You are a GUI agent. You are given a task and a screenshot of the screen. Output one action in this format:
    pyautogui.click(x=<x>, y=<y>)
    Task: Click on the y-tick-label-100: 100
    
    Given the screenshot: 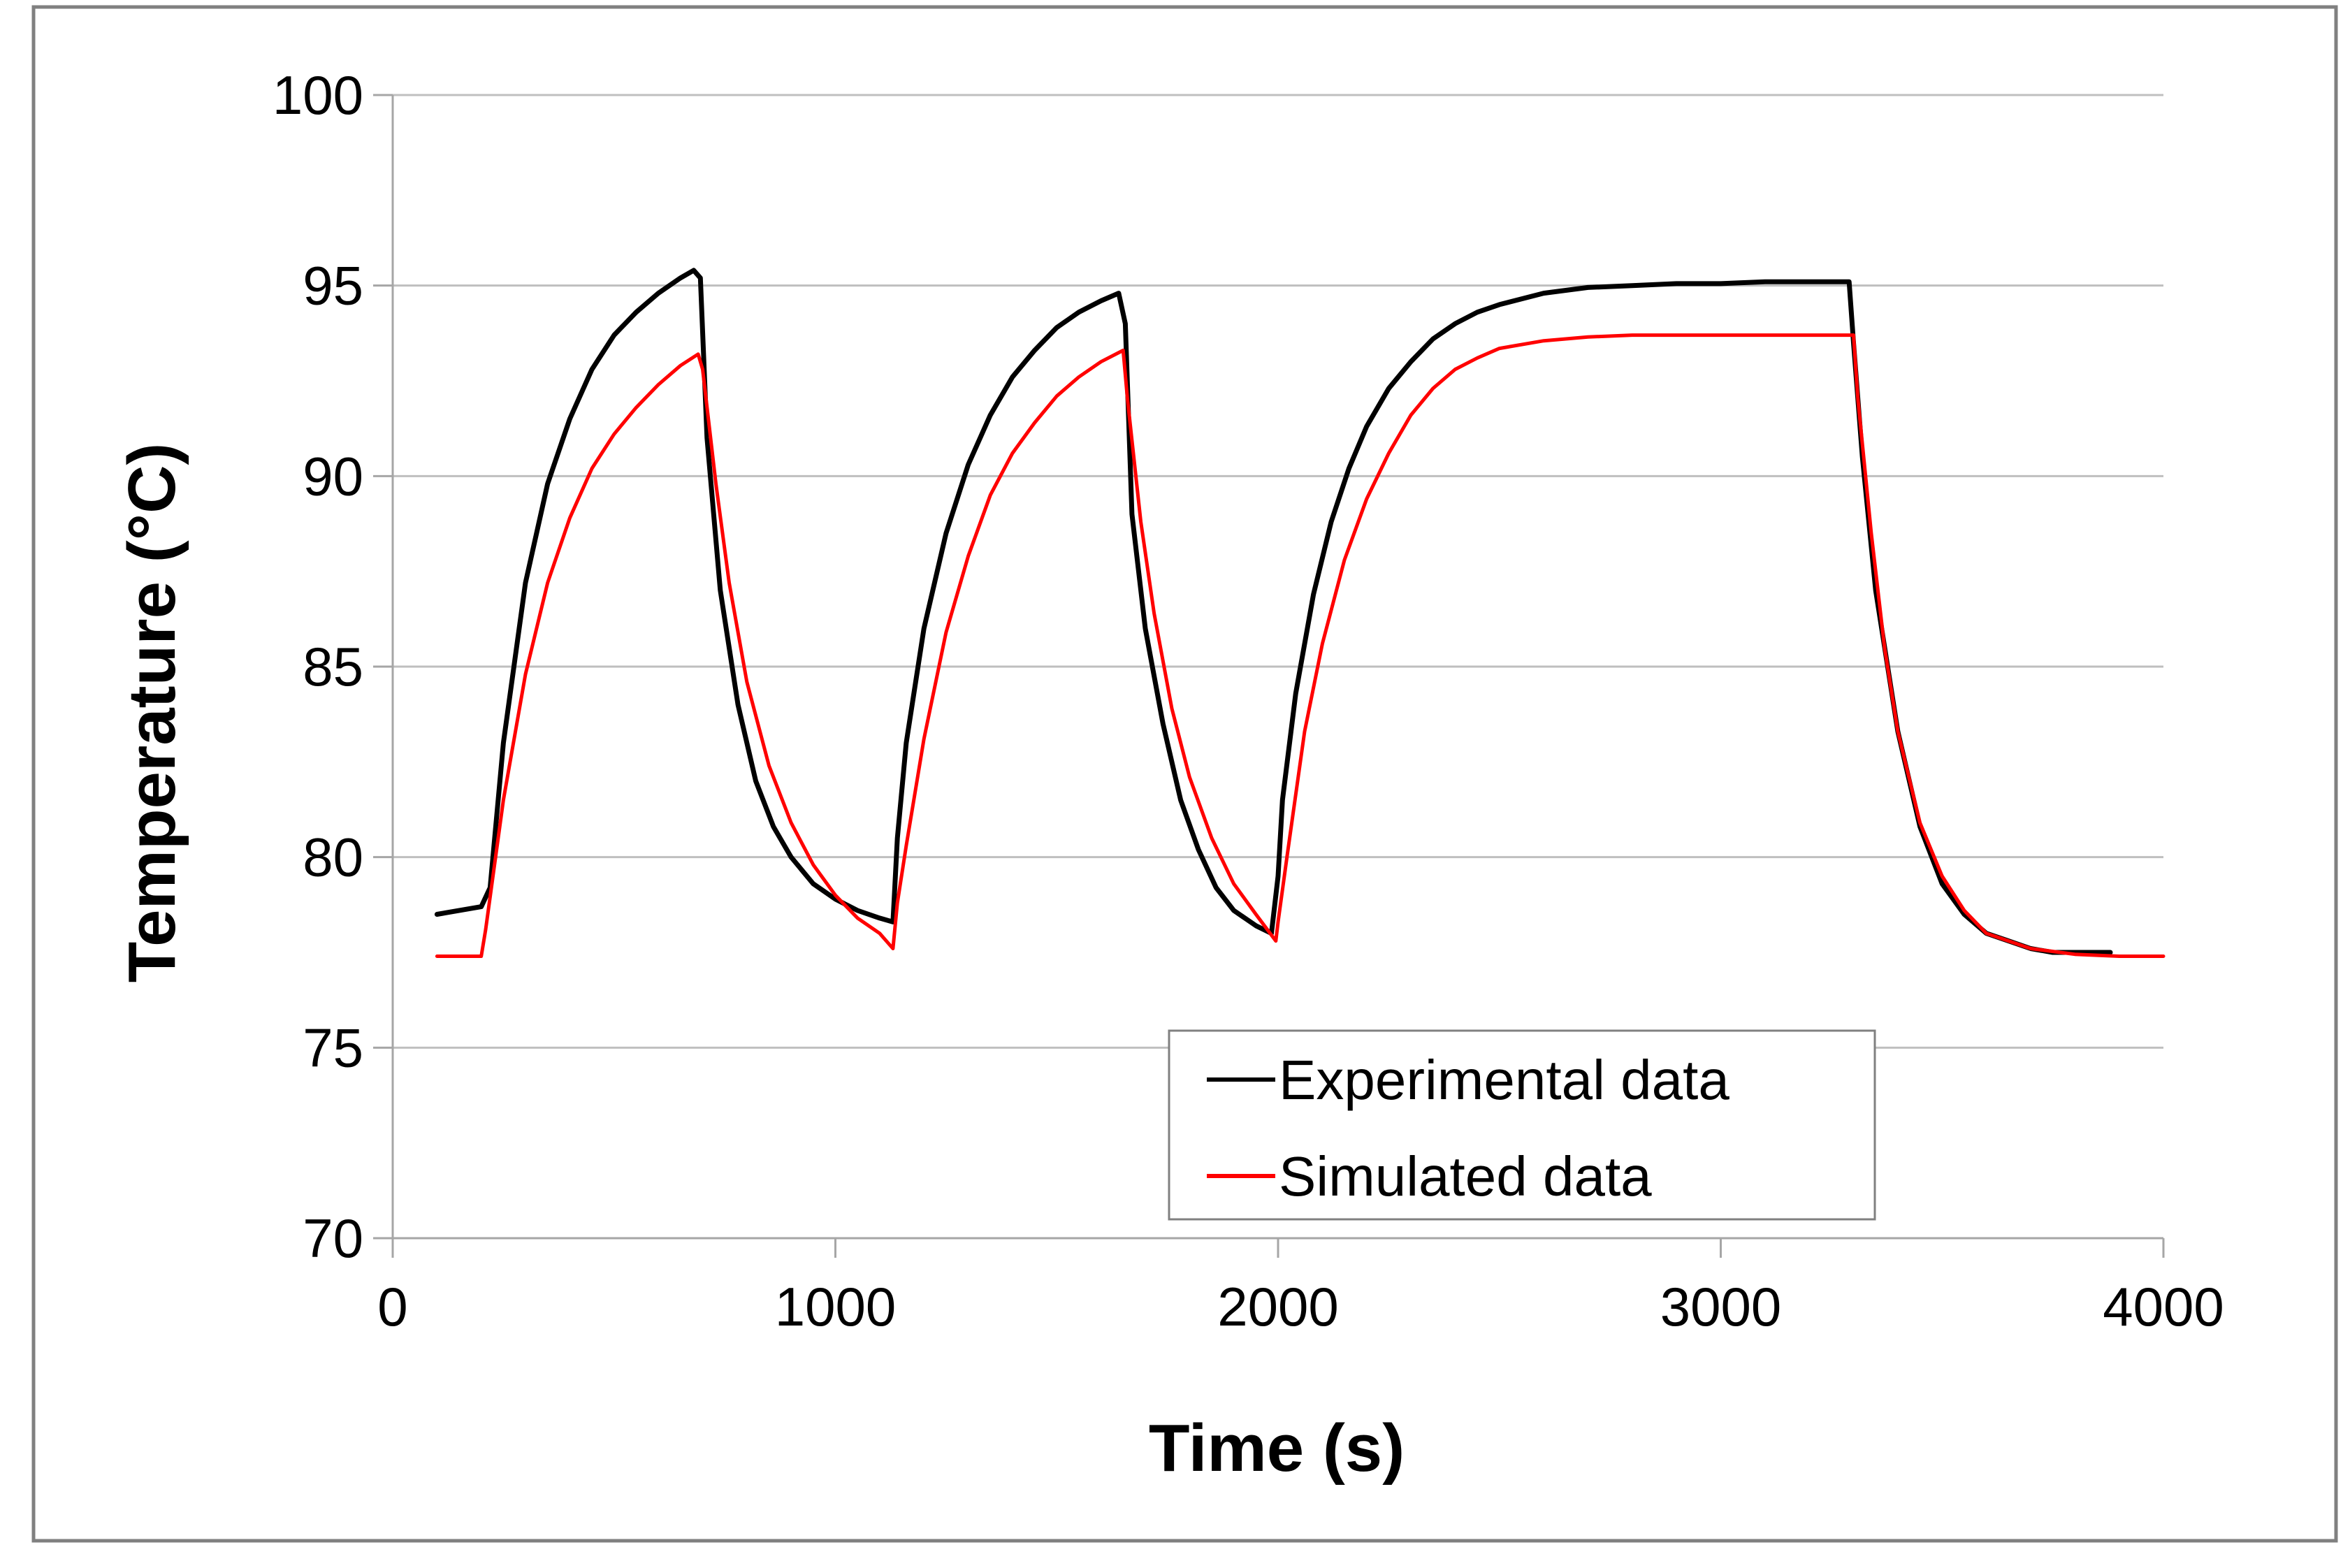 What is the action you would take?
    pyautogui.click(x=318, y=95)
    